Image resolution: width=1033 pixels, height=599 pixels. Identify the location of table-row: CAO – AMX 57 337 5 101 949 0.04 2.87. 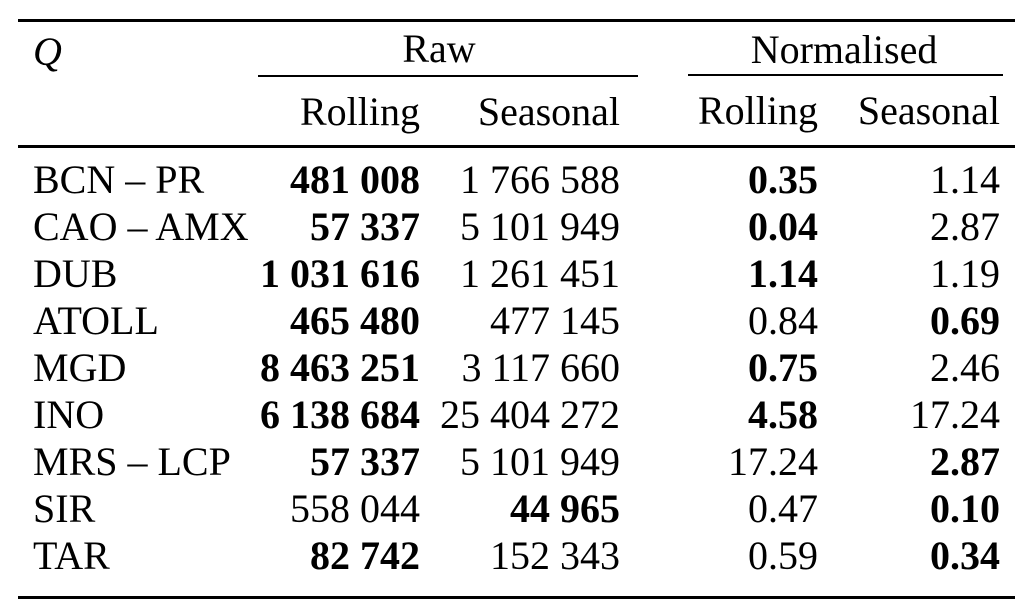
(516, 226).